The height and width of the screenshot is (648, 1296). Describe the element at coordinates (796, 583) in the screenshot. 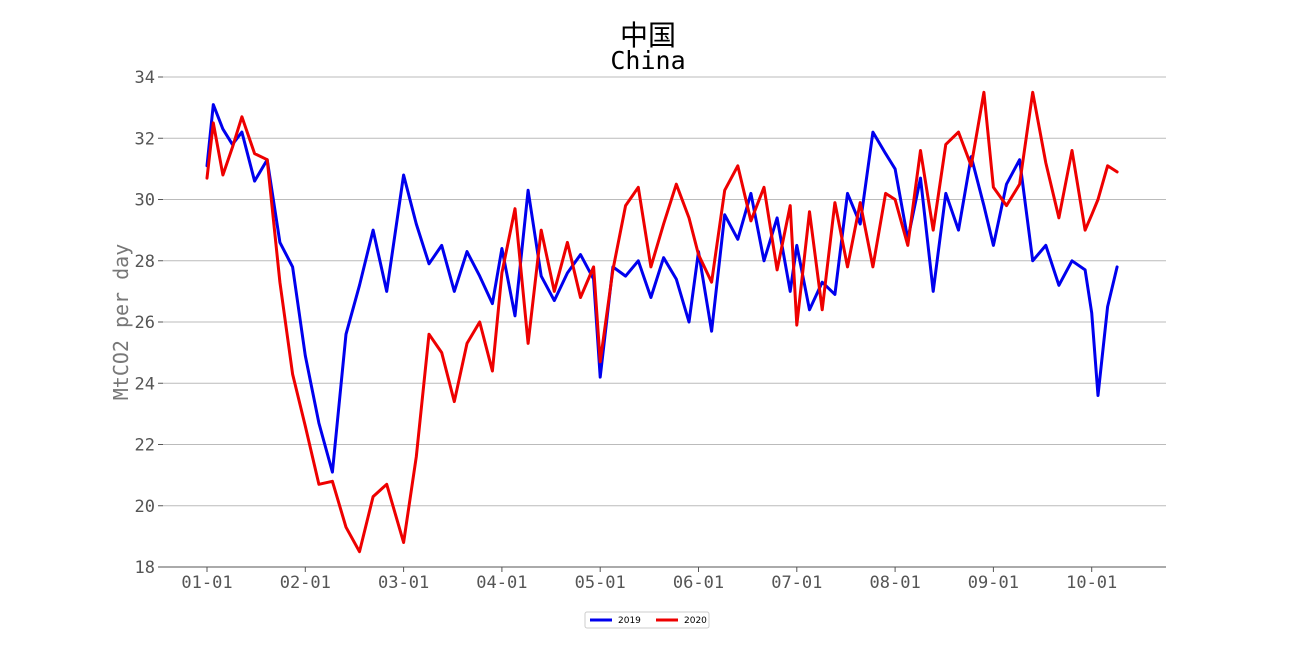

I see `x-tick-label: 07-01` at that location.